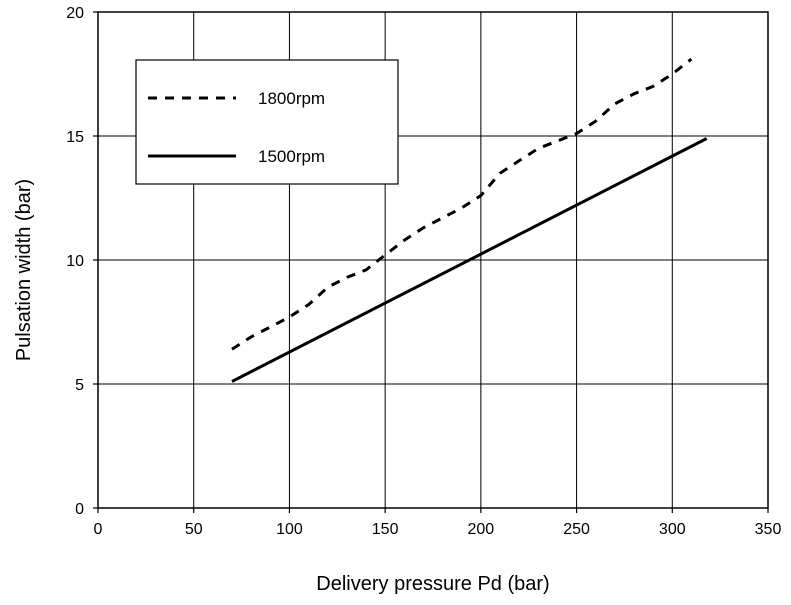  Describe the element at coordinates (79, 385) in the screenshot. I see `y-tick-label: 5` at that location.